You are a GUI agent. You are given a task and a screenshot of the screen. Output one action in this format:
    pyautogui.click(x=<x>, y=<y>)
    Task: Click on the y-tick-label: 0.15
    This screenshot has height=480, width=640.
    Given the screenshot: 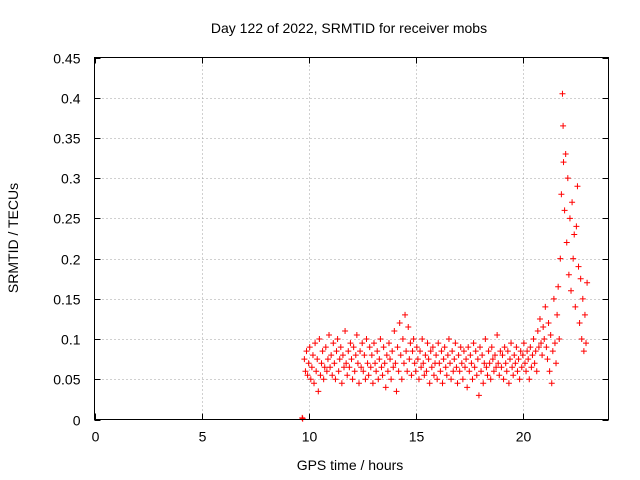 What is the action you would take?
    pyautogui.click(x=66, y=300)
    